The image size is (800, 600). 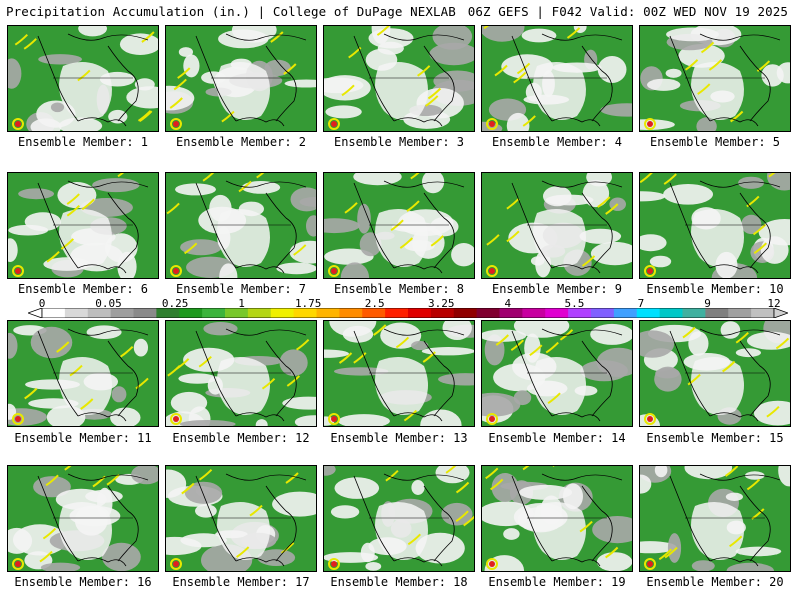 I want to click on ensemble-member-label: Ensemble Member: 10, so click(x=715, y=289).